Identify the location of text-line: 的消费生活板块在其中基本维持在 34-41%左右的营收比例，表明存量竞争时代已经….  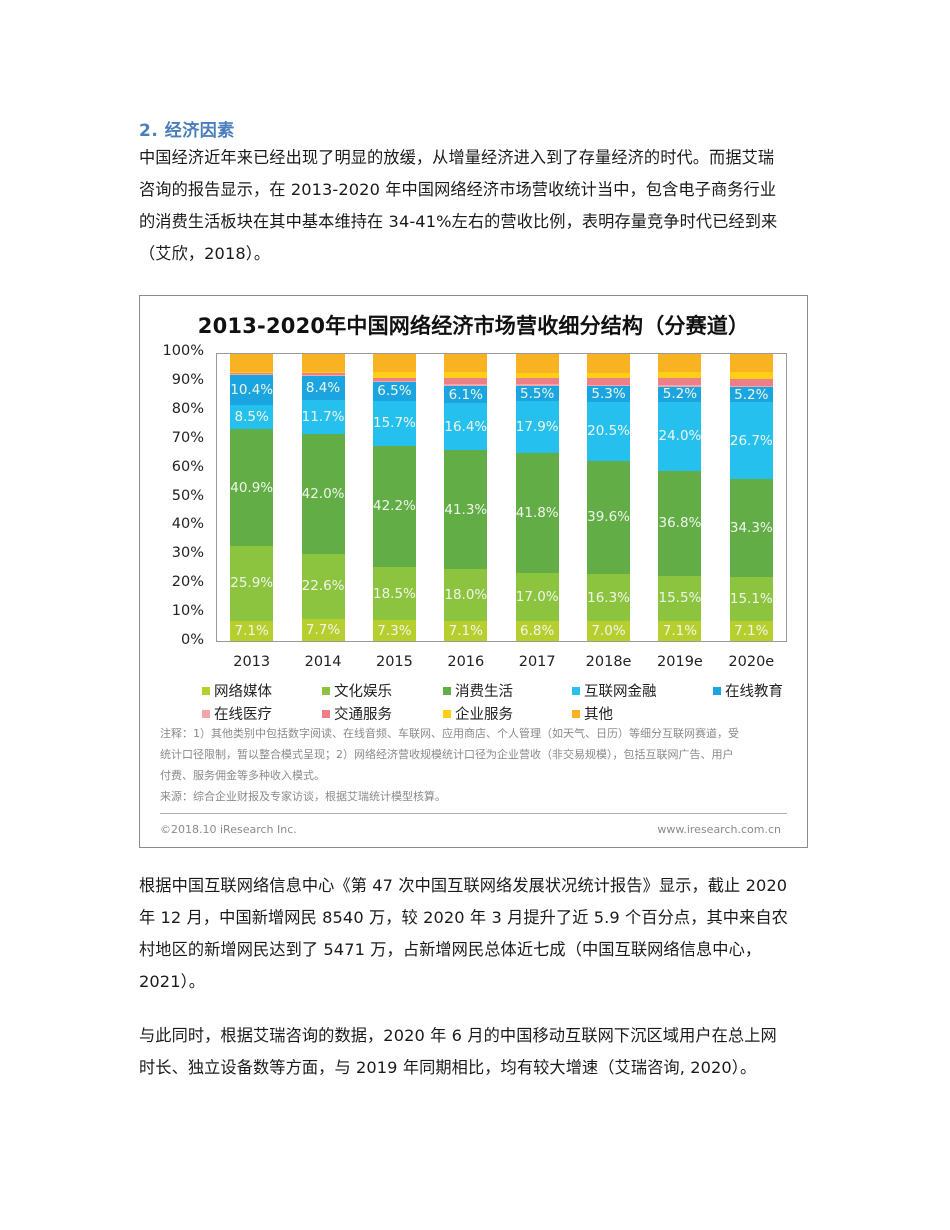
(458, 221).